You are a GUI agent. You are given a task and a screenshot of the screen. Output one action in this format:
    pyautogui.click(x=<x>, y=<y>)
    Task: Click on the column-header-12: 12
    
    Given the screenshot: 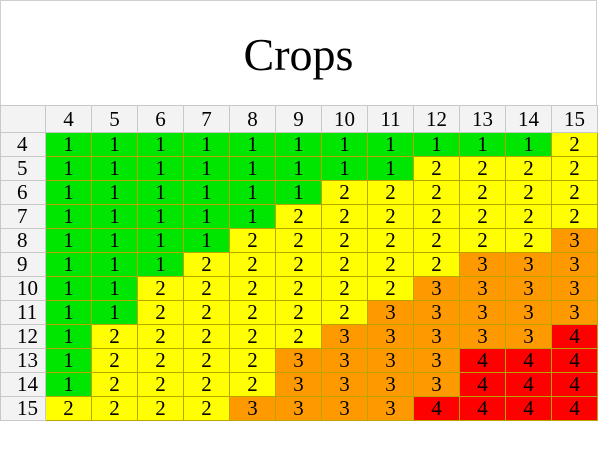 What is the action you would take?
    pyautogui.click(x=436, y=119)
    